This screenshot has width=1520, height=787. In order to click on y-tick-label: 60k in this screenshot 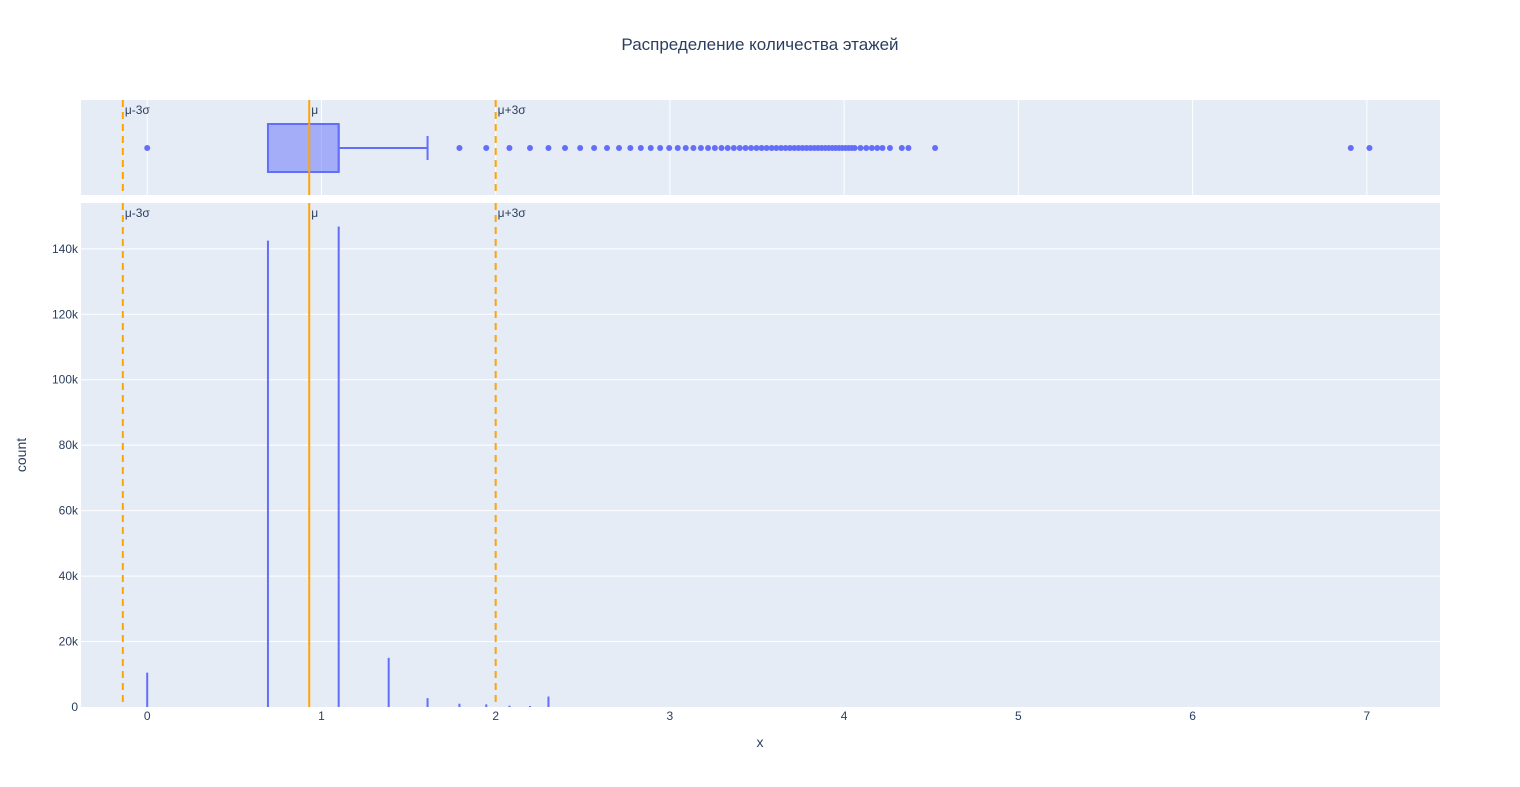, I will do `click(69, 511)`.